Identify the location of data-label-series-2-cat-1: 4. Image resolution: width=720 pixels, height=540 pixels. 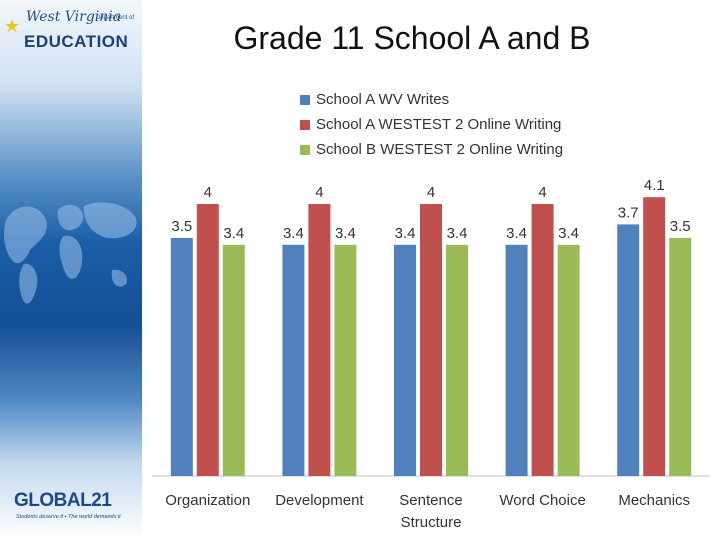
(208, 192).